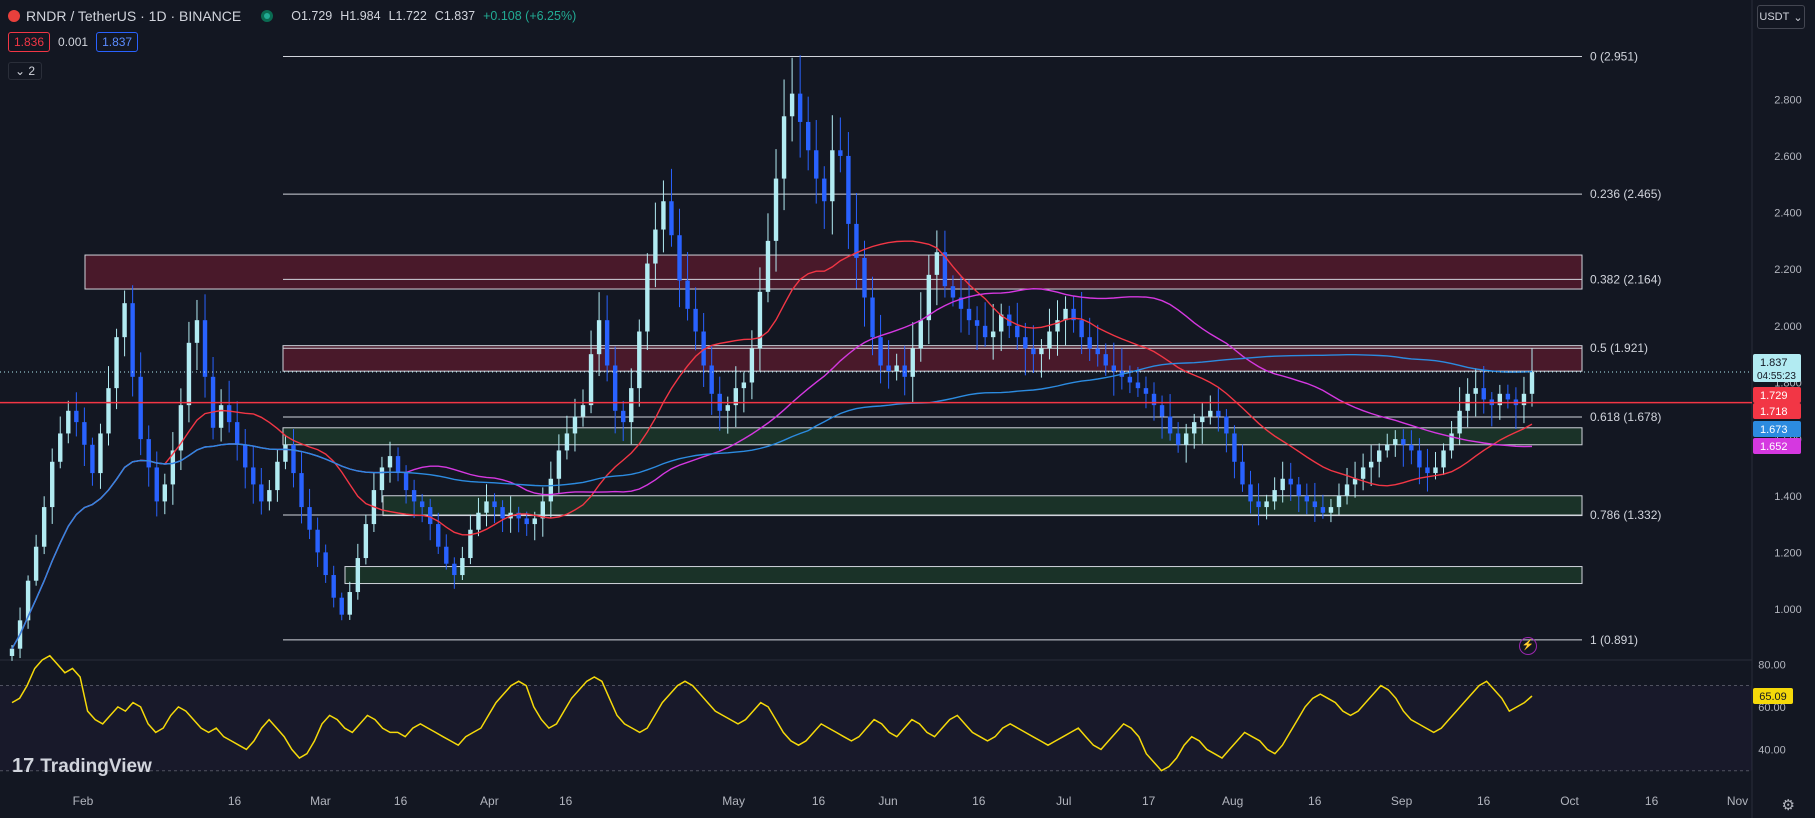 Image resolution: width=1815 pixels, height=818 pixels. Describe the element at coordinates (1149, 801) in the screenshot. I see `time-tick-label: 17` at that location.